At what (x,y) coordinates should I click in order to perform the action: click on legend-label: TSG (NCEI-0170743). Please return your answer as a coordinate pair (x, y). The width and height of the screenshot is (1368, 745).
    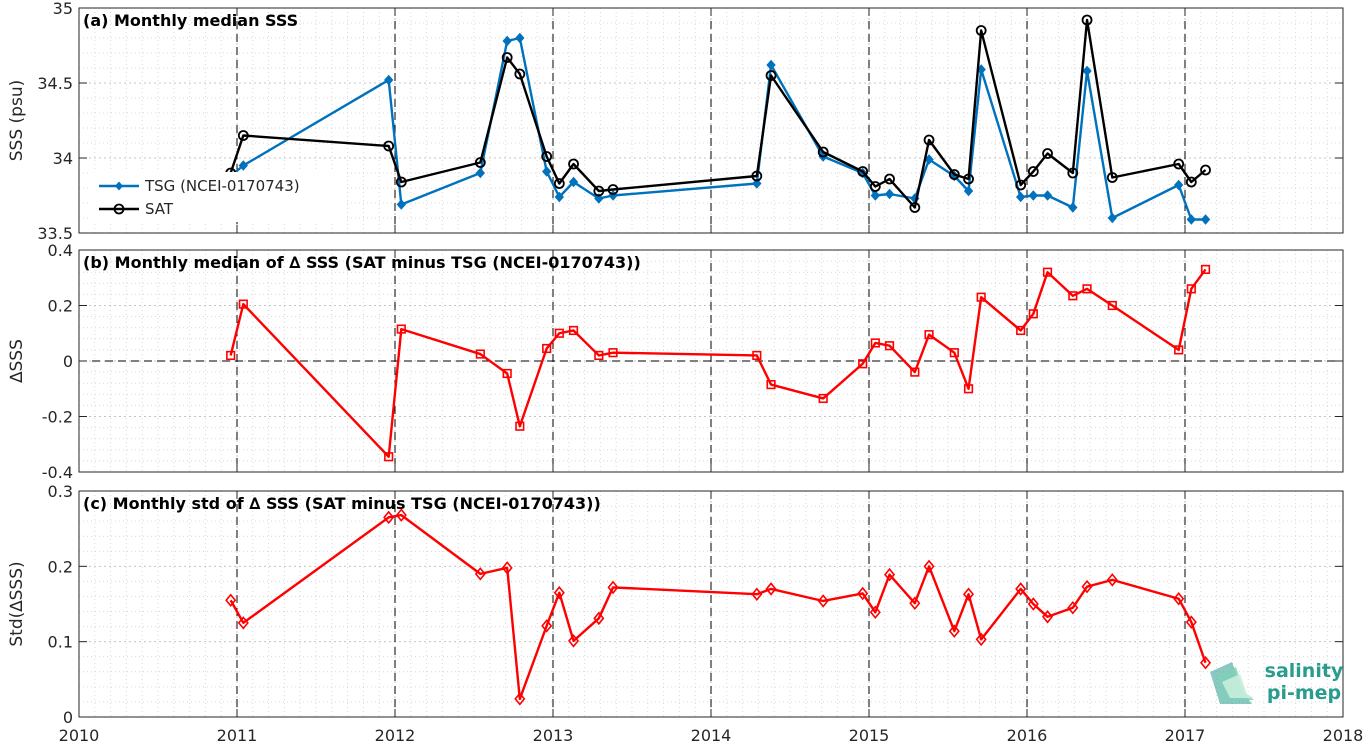
    Looking at the image, I should click on (222, 186).